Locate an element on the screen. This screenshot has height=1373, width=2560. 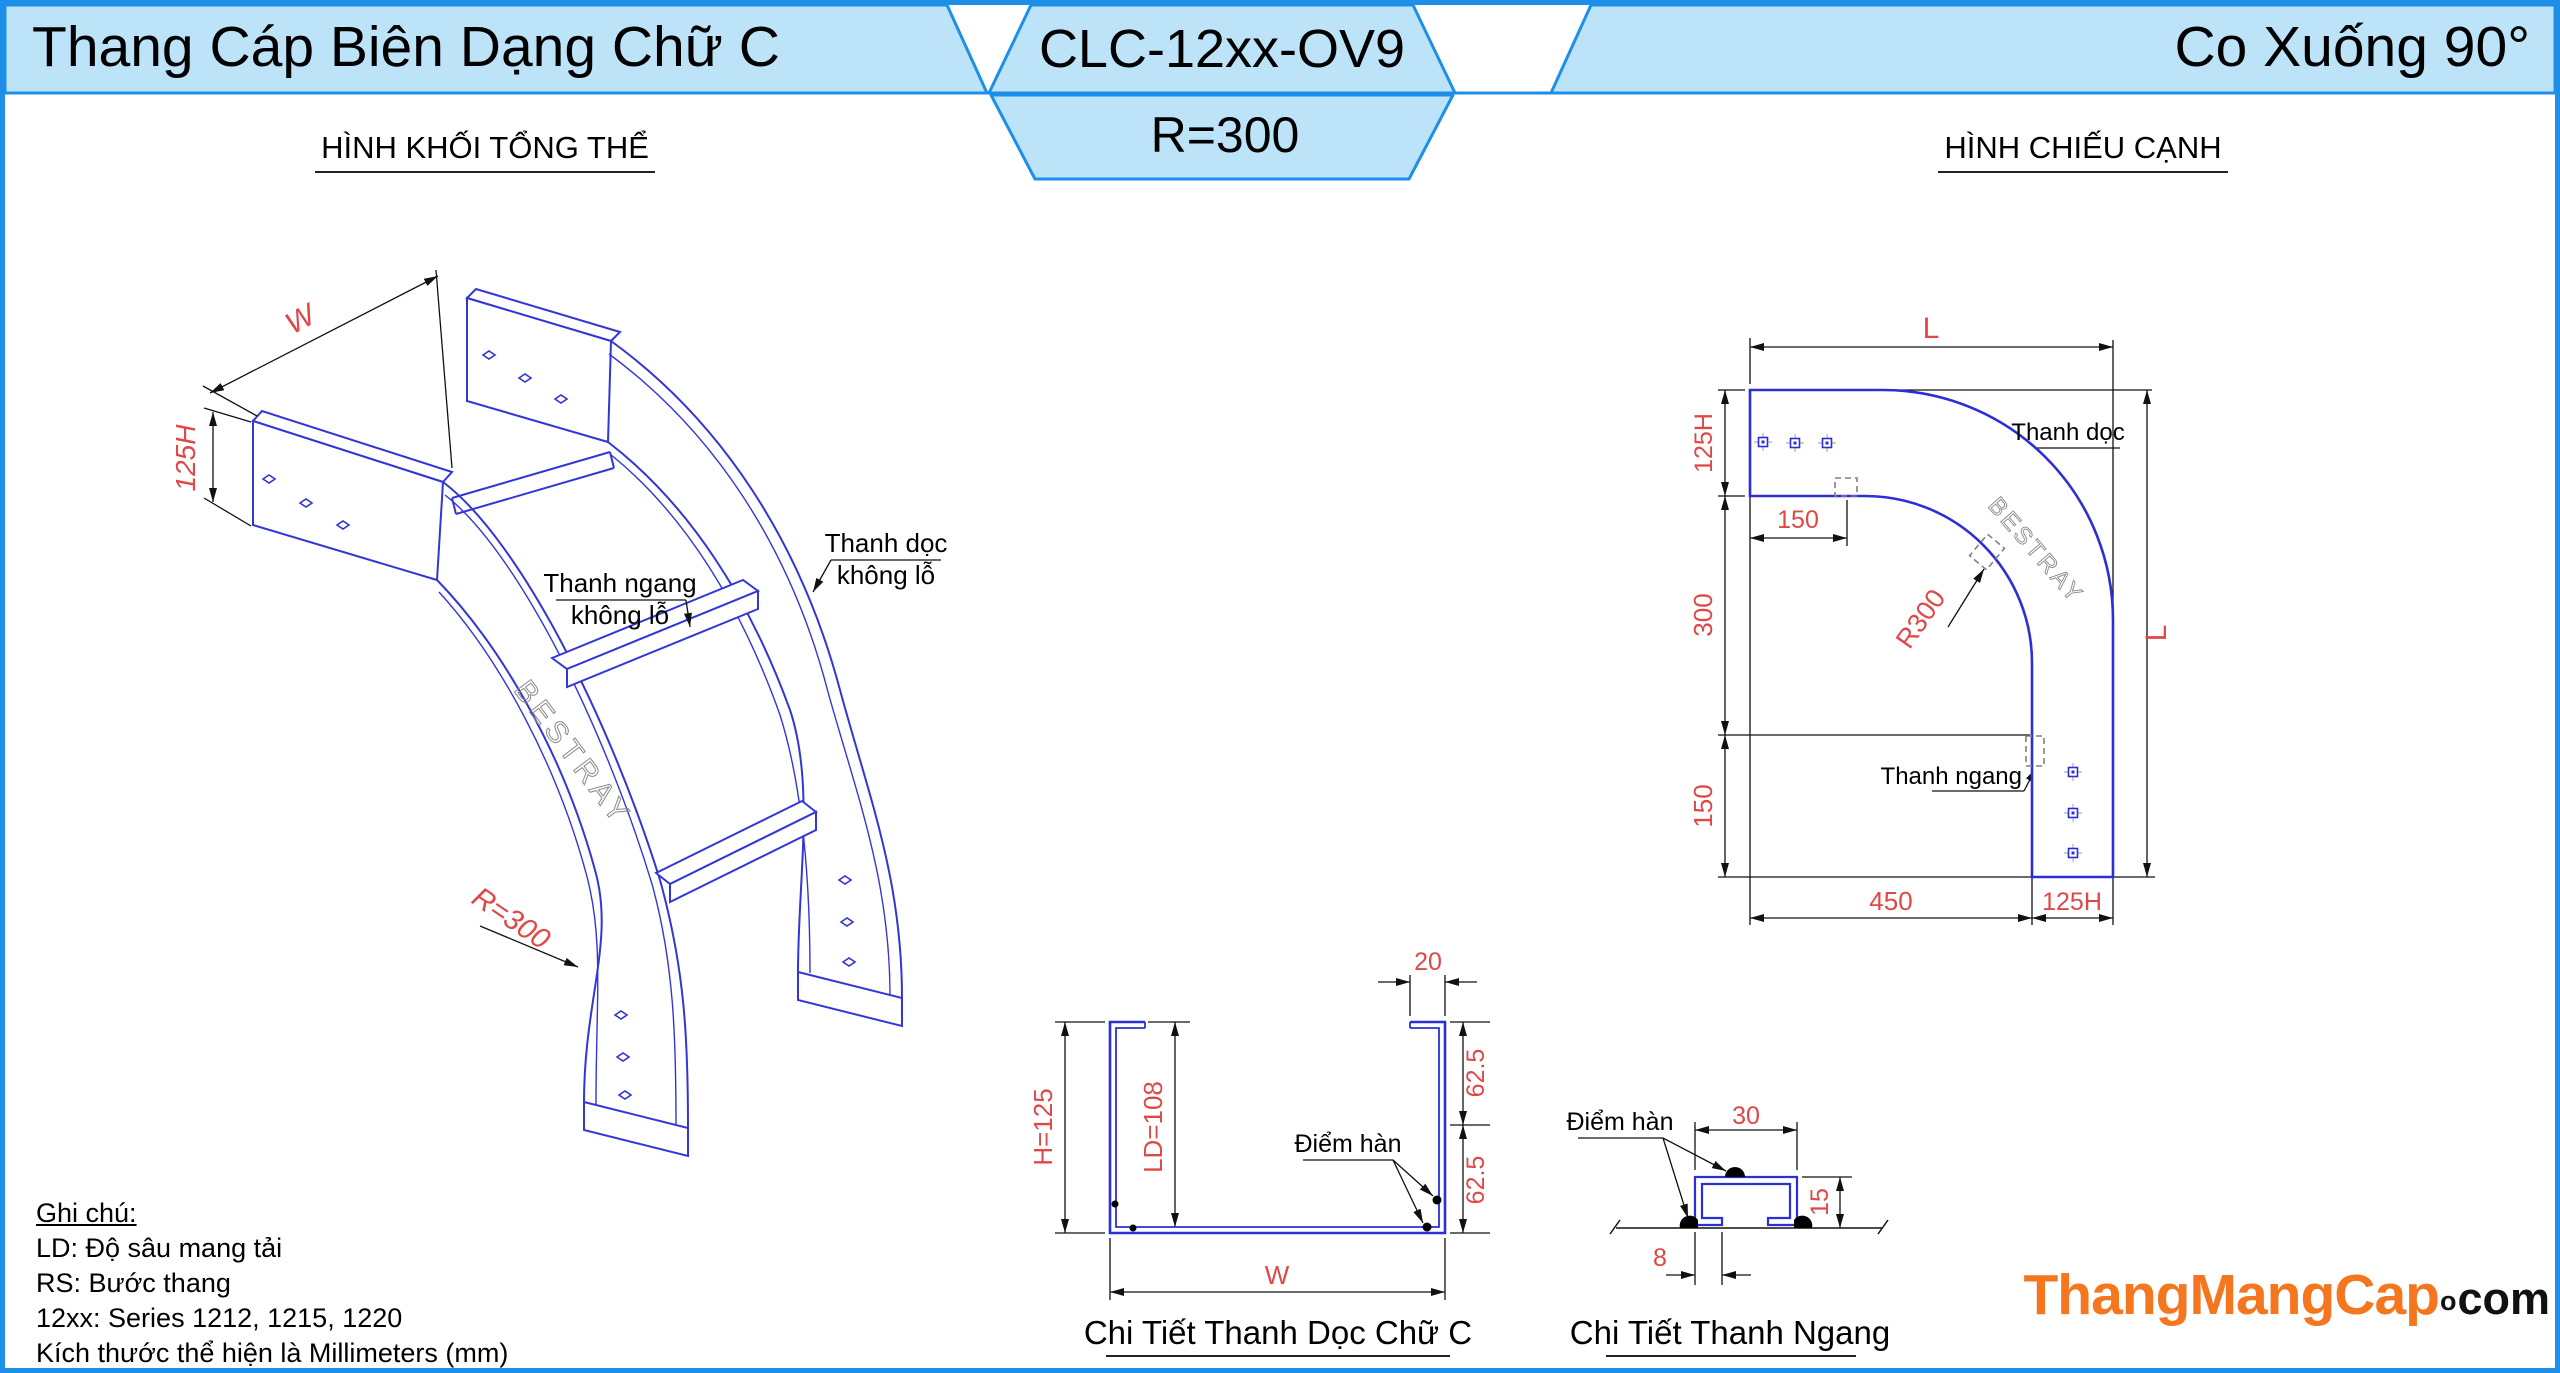
side-dim-l-right: L is located at coordinates (2156, 633).